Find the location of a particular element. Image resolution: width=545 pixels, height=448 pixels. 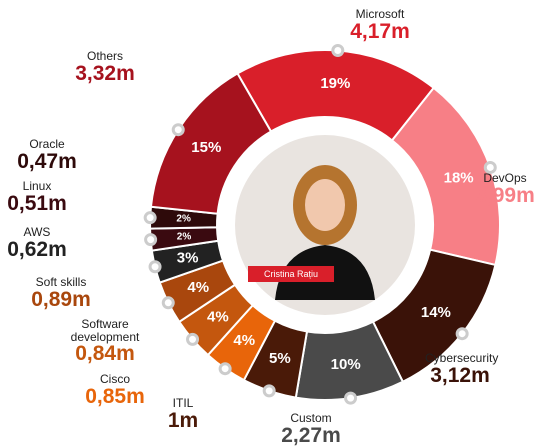

category-label: Cybersecurity 3,12m is located at coordinates (460, 369).